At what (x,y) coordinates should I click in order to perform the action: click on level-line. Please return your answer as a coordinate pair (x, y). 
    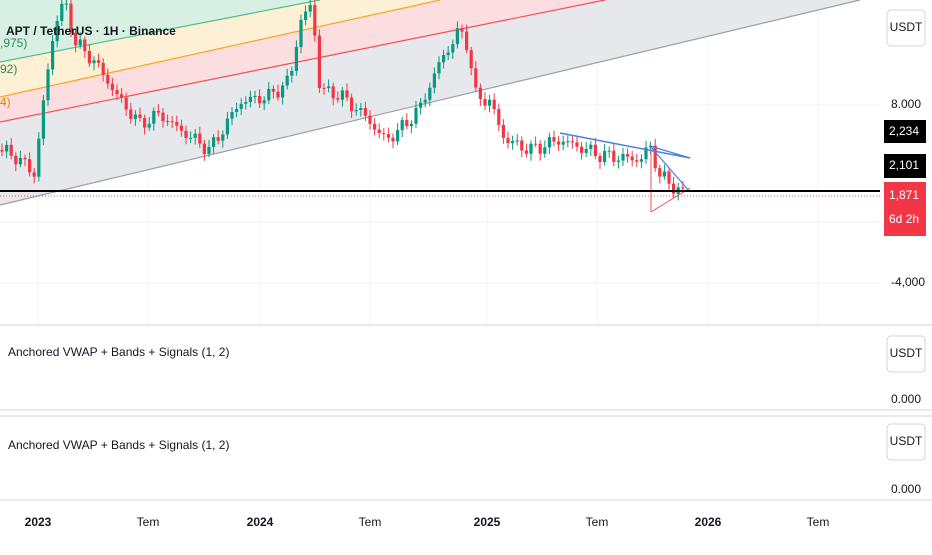
    Looking at the image, I should click on (220, 49).